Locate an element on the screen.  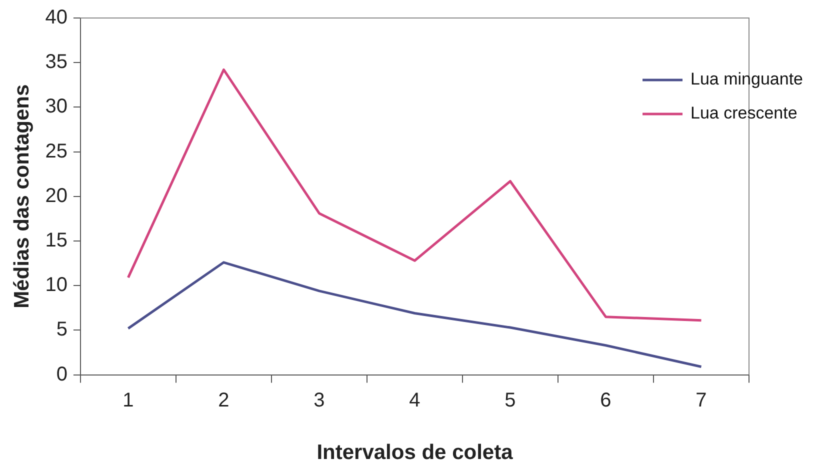
y-axis-title: Médias das contagens is located at coordinates (22, 196).